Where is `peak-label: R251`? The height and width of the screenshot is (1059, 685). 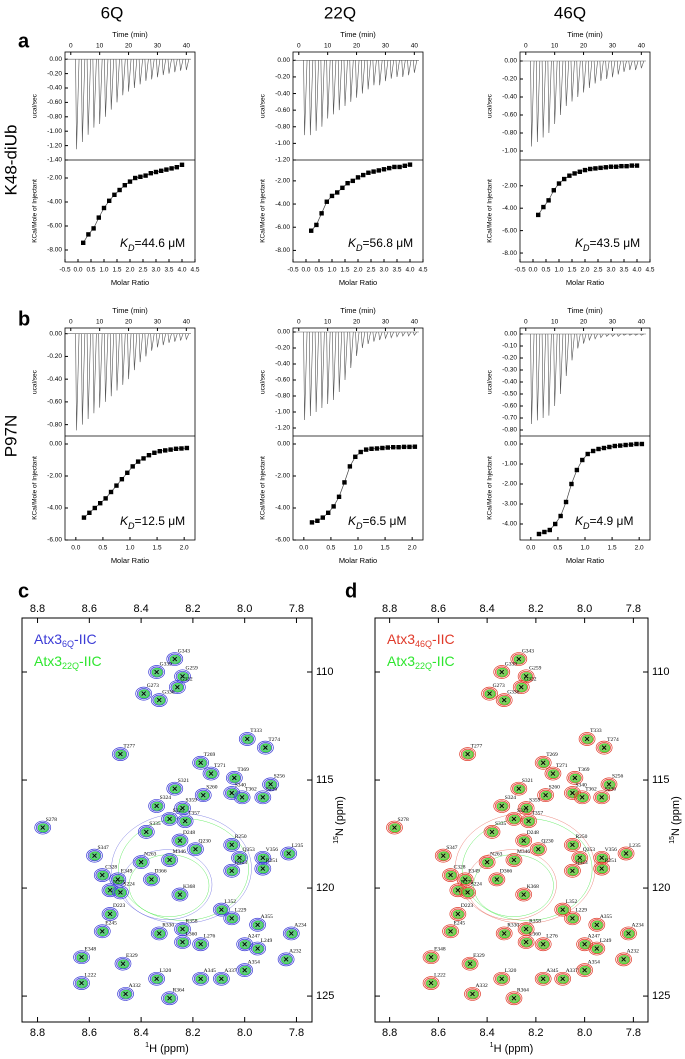 peak-label: R251 is located at coordinates (611, 861).